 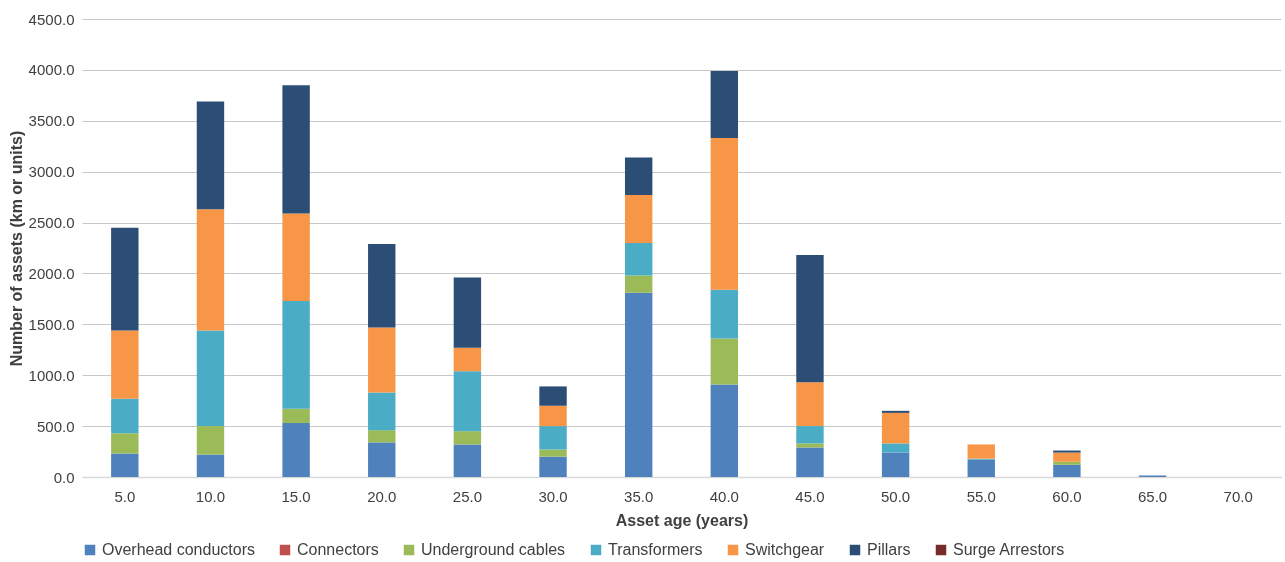 I want to click on x-tick-label: 35.0, so click(x=639, y=496).